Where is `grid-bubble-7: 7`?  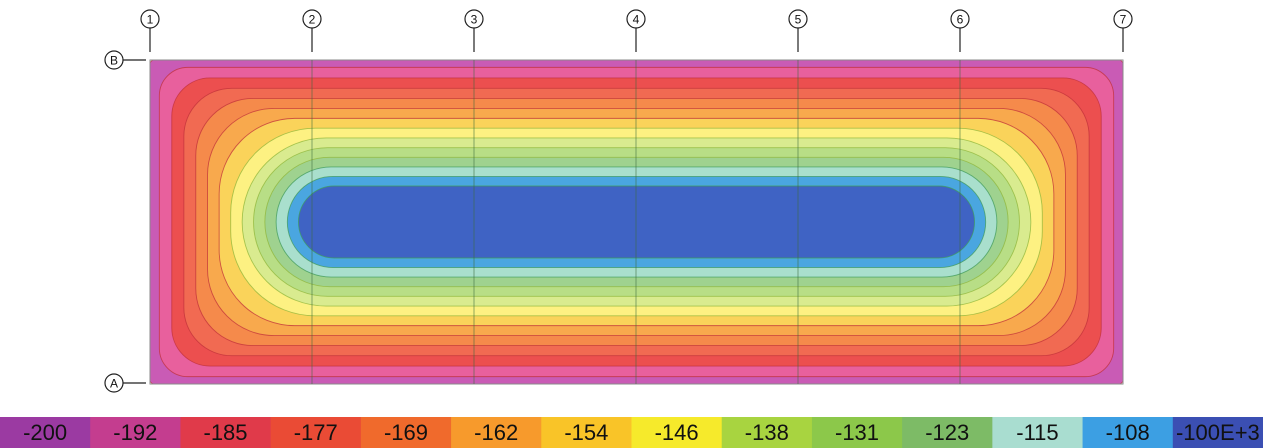
grid-bubble-7: 7 is located at coordinates (1123, 30).